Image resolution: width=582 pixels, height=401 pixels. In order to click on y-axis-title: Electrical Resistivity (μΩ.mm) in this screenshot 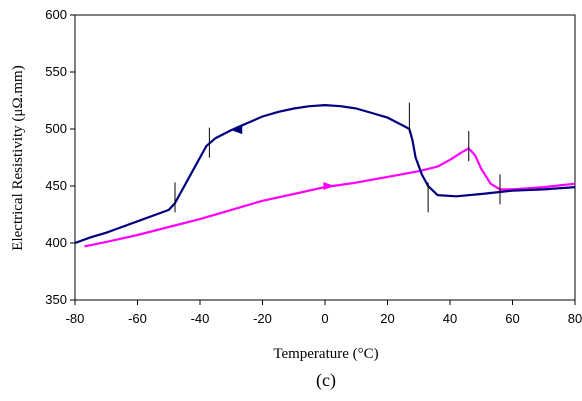, I will do `click(18, 157)`.